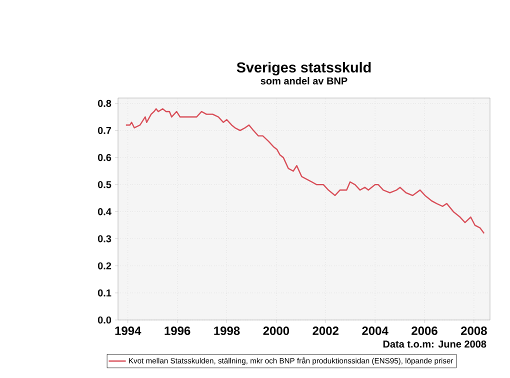 The width and height of the screenshot is (510, 378). Describe the element at coordinates (105, 266) in the screenshot. I see `y-tick-label: 0.2` at that location.